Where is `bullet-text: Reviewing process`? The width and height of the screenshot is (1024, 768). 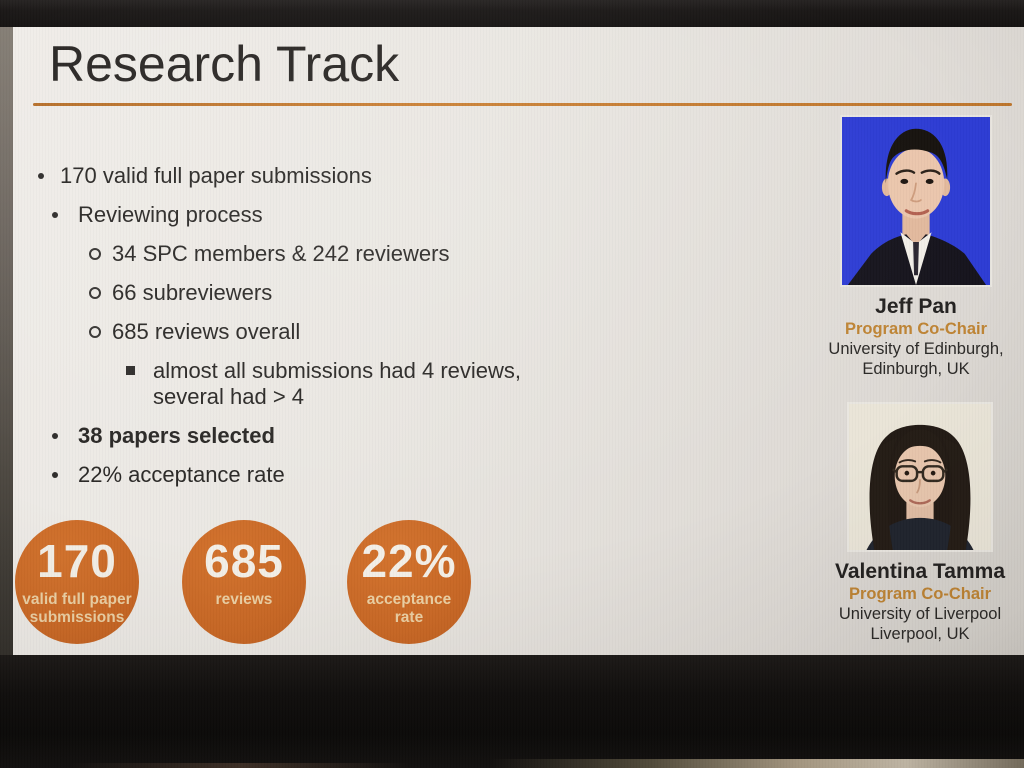 bullet-text: Reviewing process is located at coordinates (170, 214).